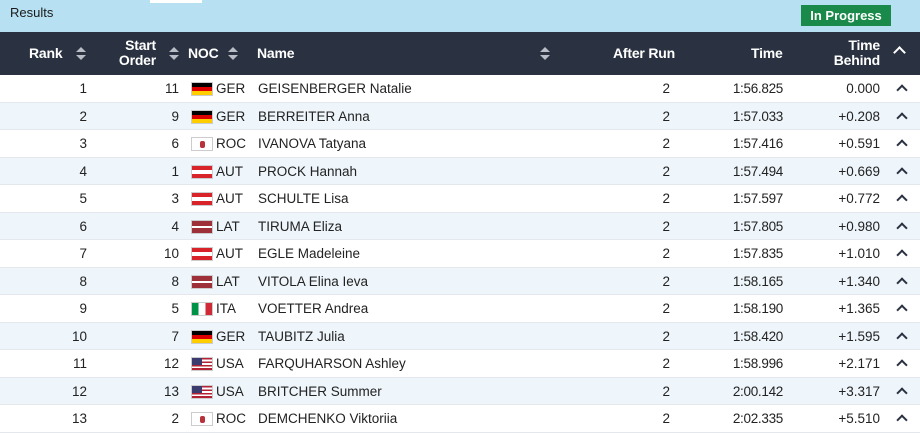  What do you see at coordinates (460, 309) in the screenshot?
I see `table-row: 9 5 ITA VOETTER Andrea 2 1:58.190 +1.365` at bounding box center [460, 309].